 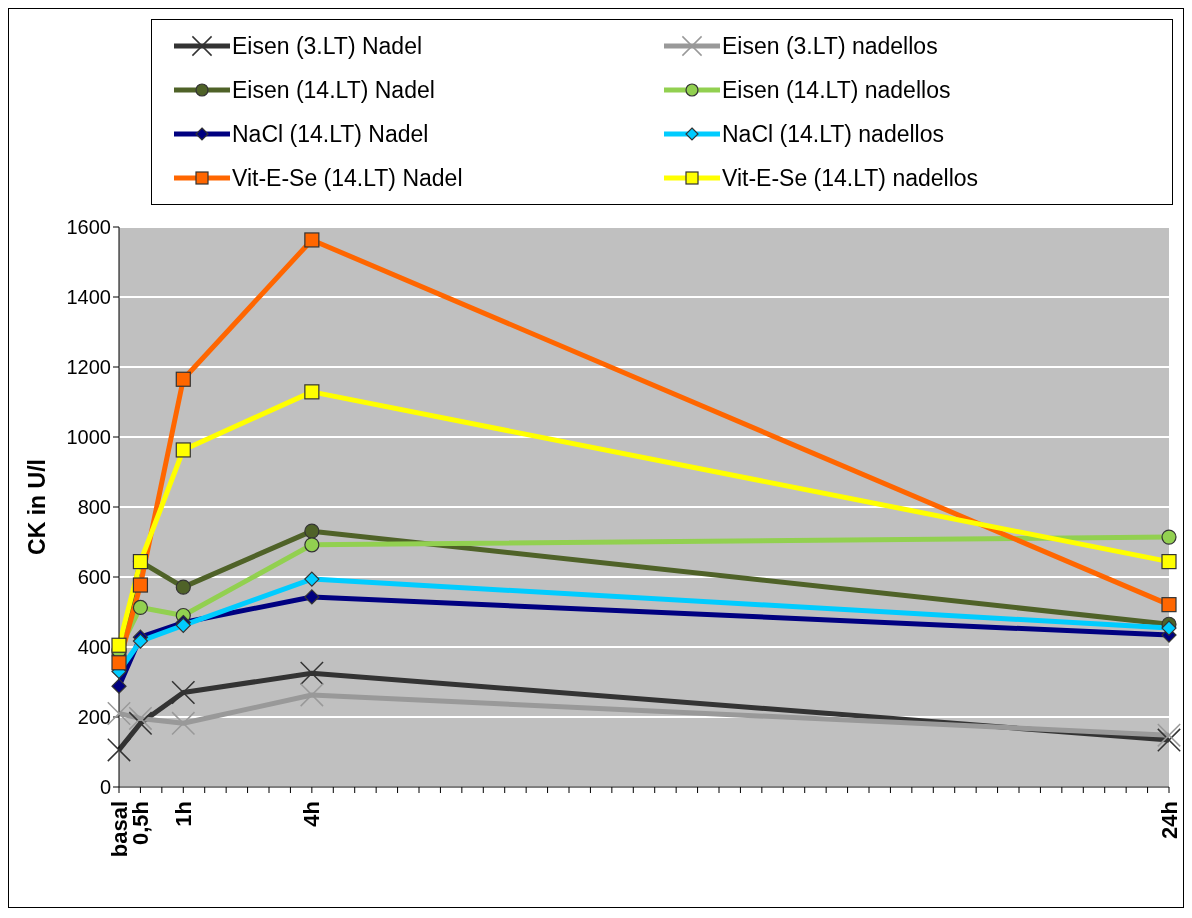 What do you see at coordinates (88, 297) in the screenshot?
I see `y-tick-label: 1400` at bounding box center [88, 297].